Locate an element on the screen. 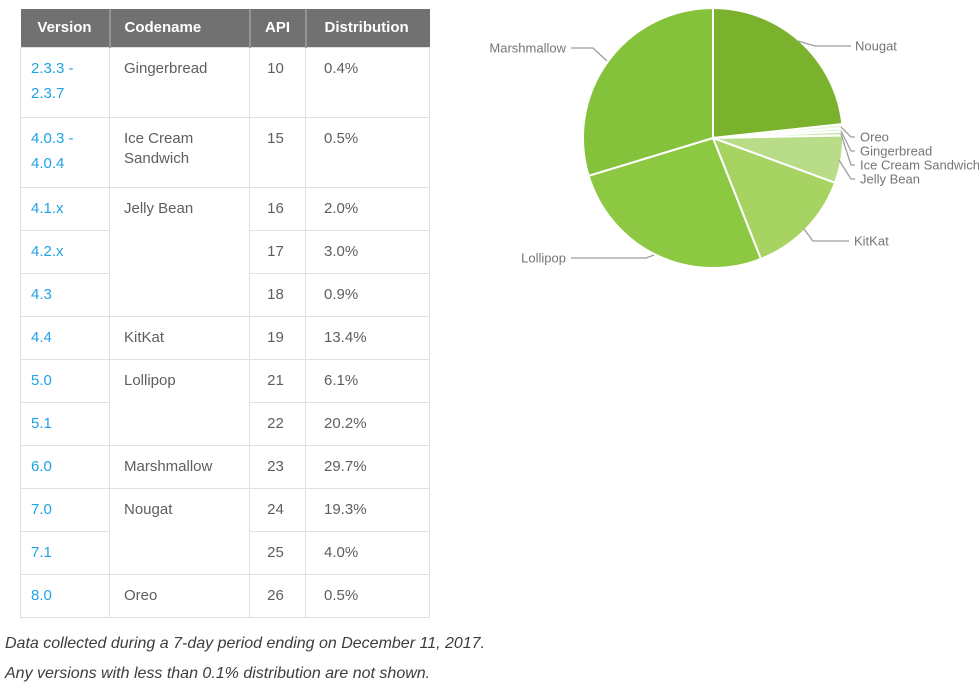 This screenshot has width=979, height=700. pie-label-gingerbread: Gingerbread is located at coordinates (896, 151).